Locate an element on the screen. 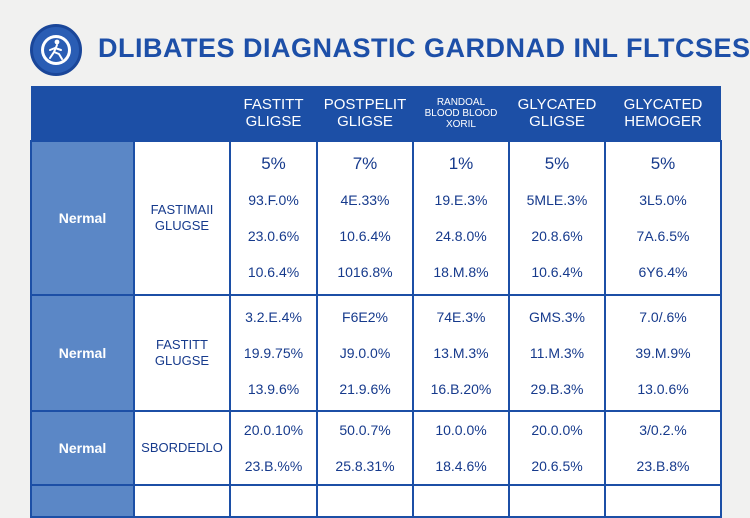 The width and height of the screenshot is (750, 518). value: 20.8.6% is located at coordinates (557, 236).